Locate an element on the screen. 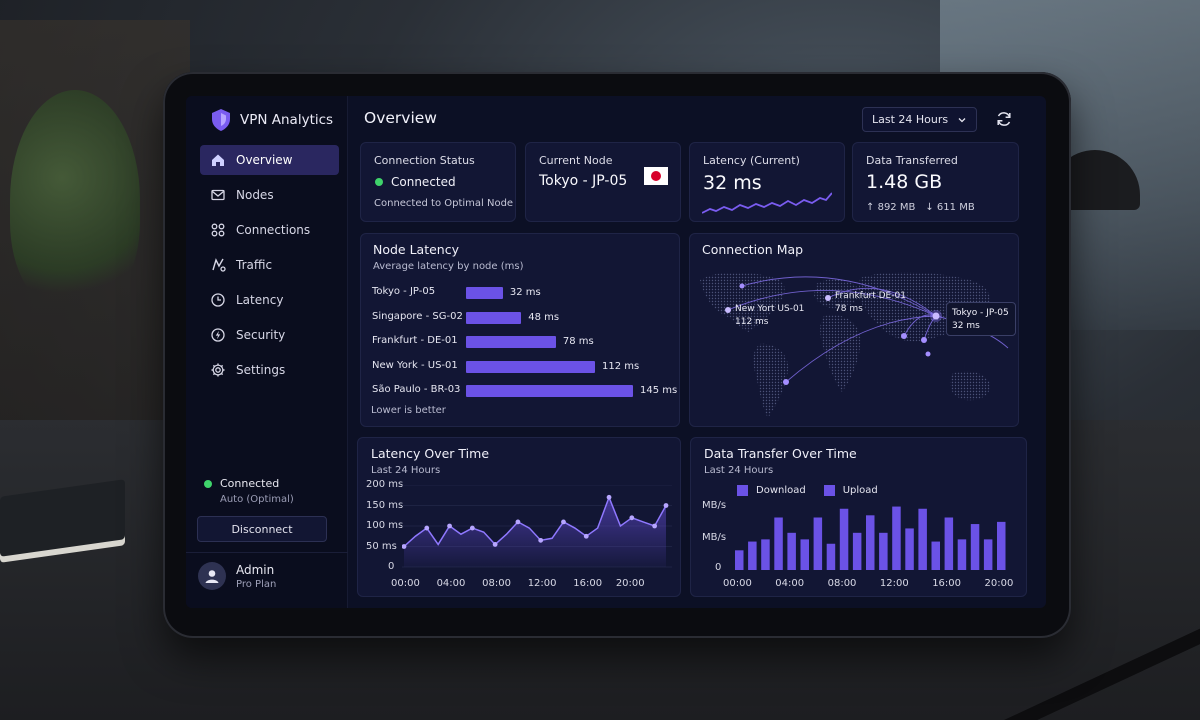  download-stat: ↓ 611 MB is located at coordinates (949, 207).